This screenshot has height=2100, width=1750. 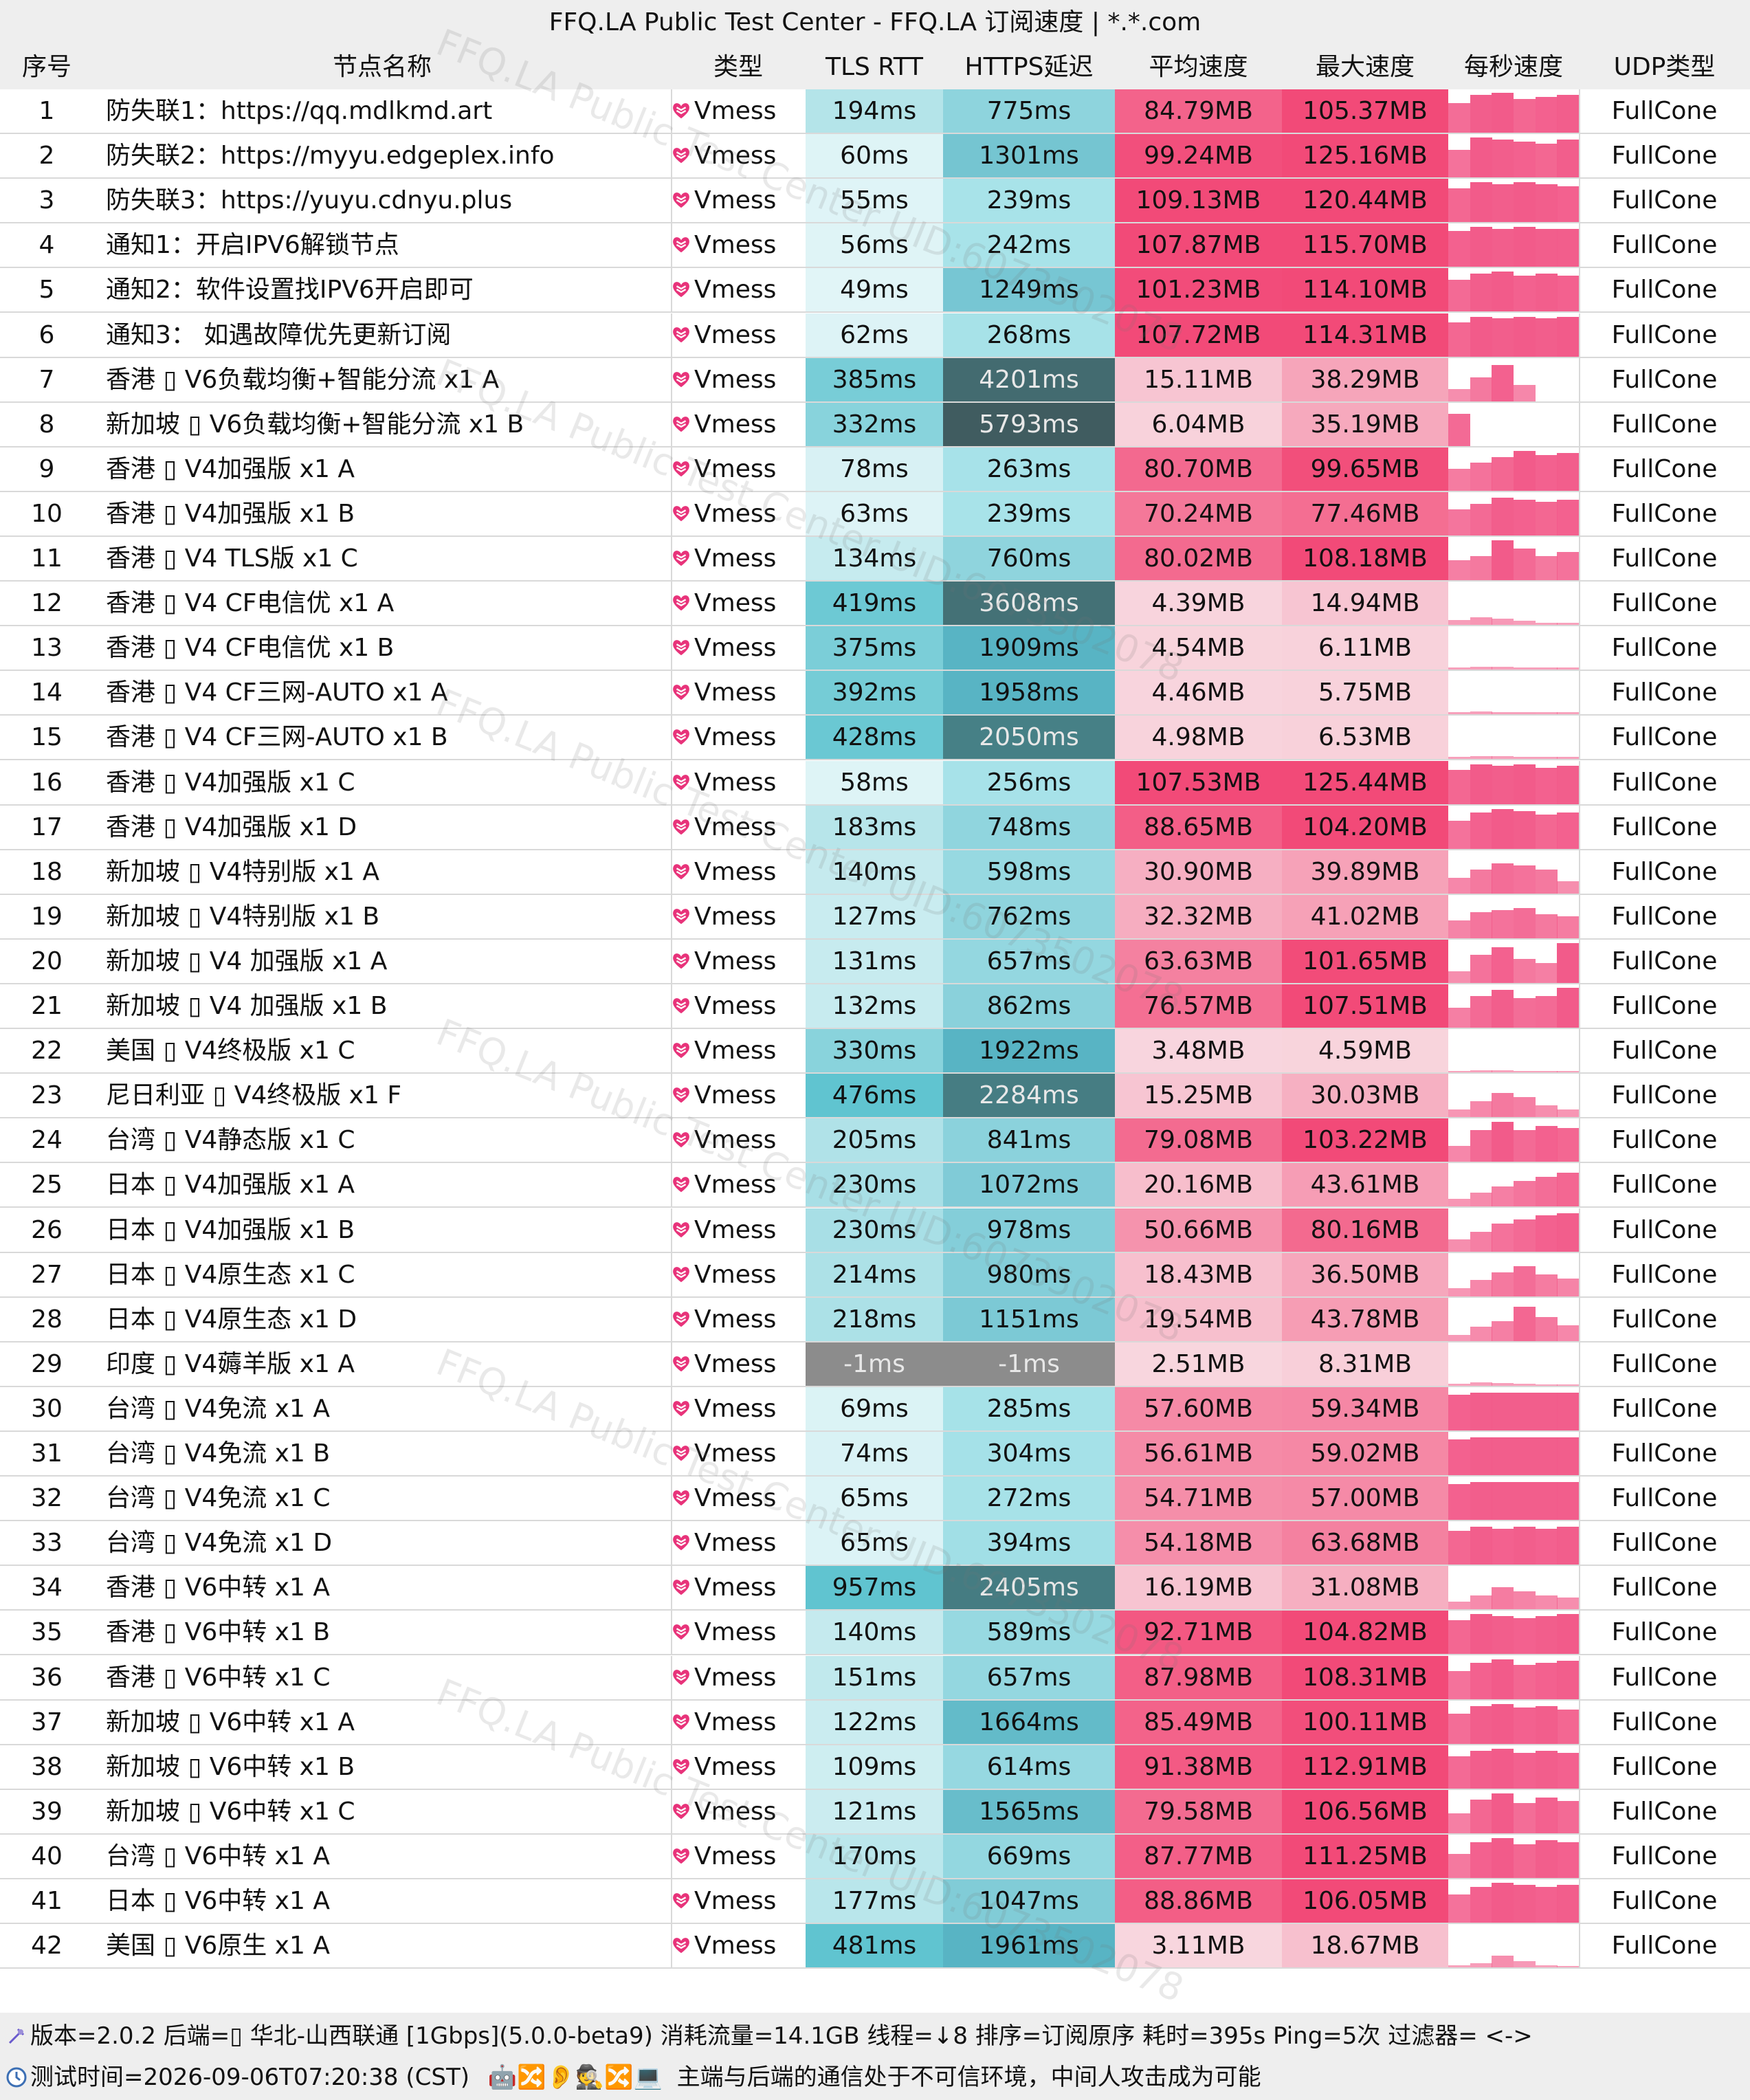 I want to click on test-time: 测试时间=2026-09-06T07:20:38 (CST), so click(x=250, y=2077).